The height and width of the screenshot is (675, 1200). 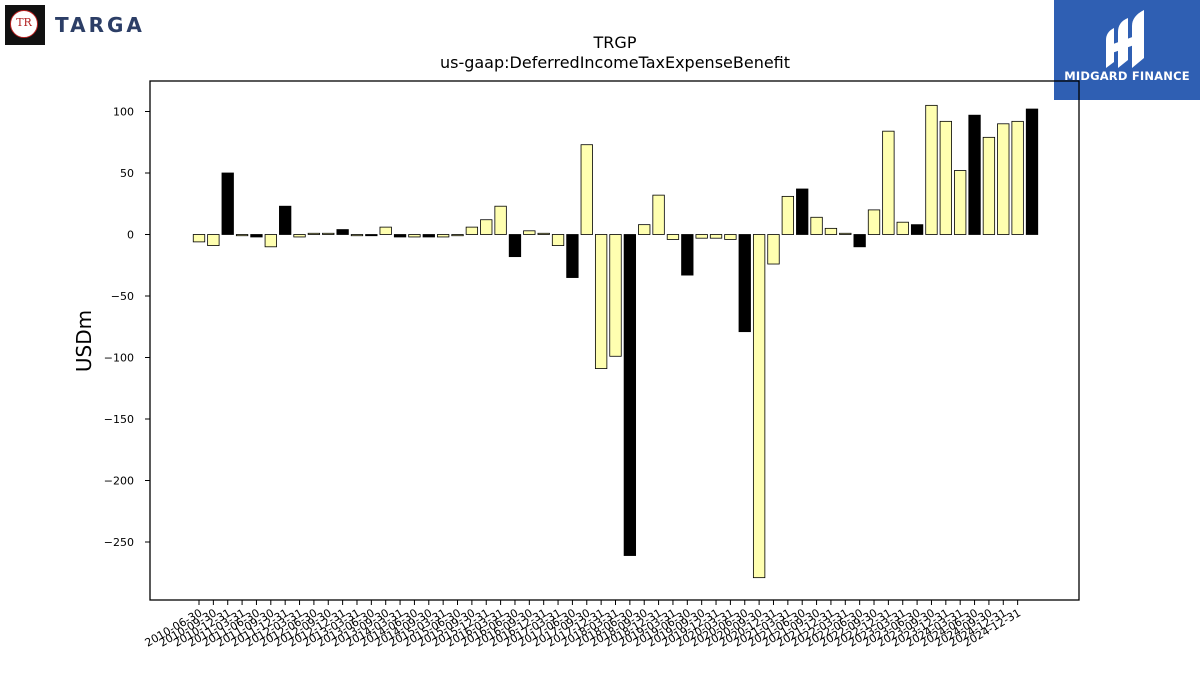 What do you see at coordinates (127, 173) in the screenshot?
I see `y-tick-label: 50` at bounding box center [127, 173].